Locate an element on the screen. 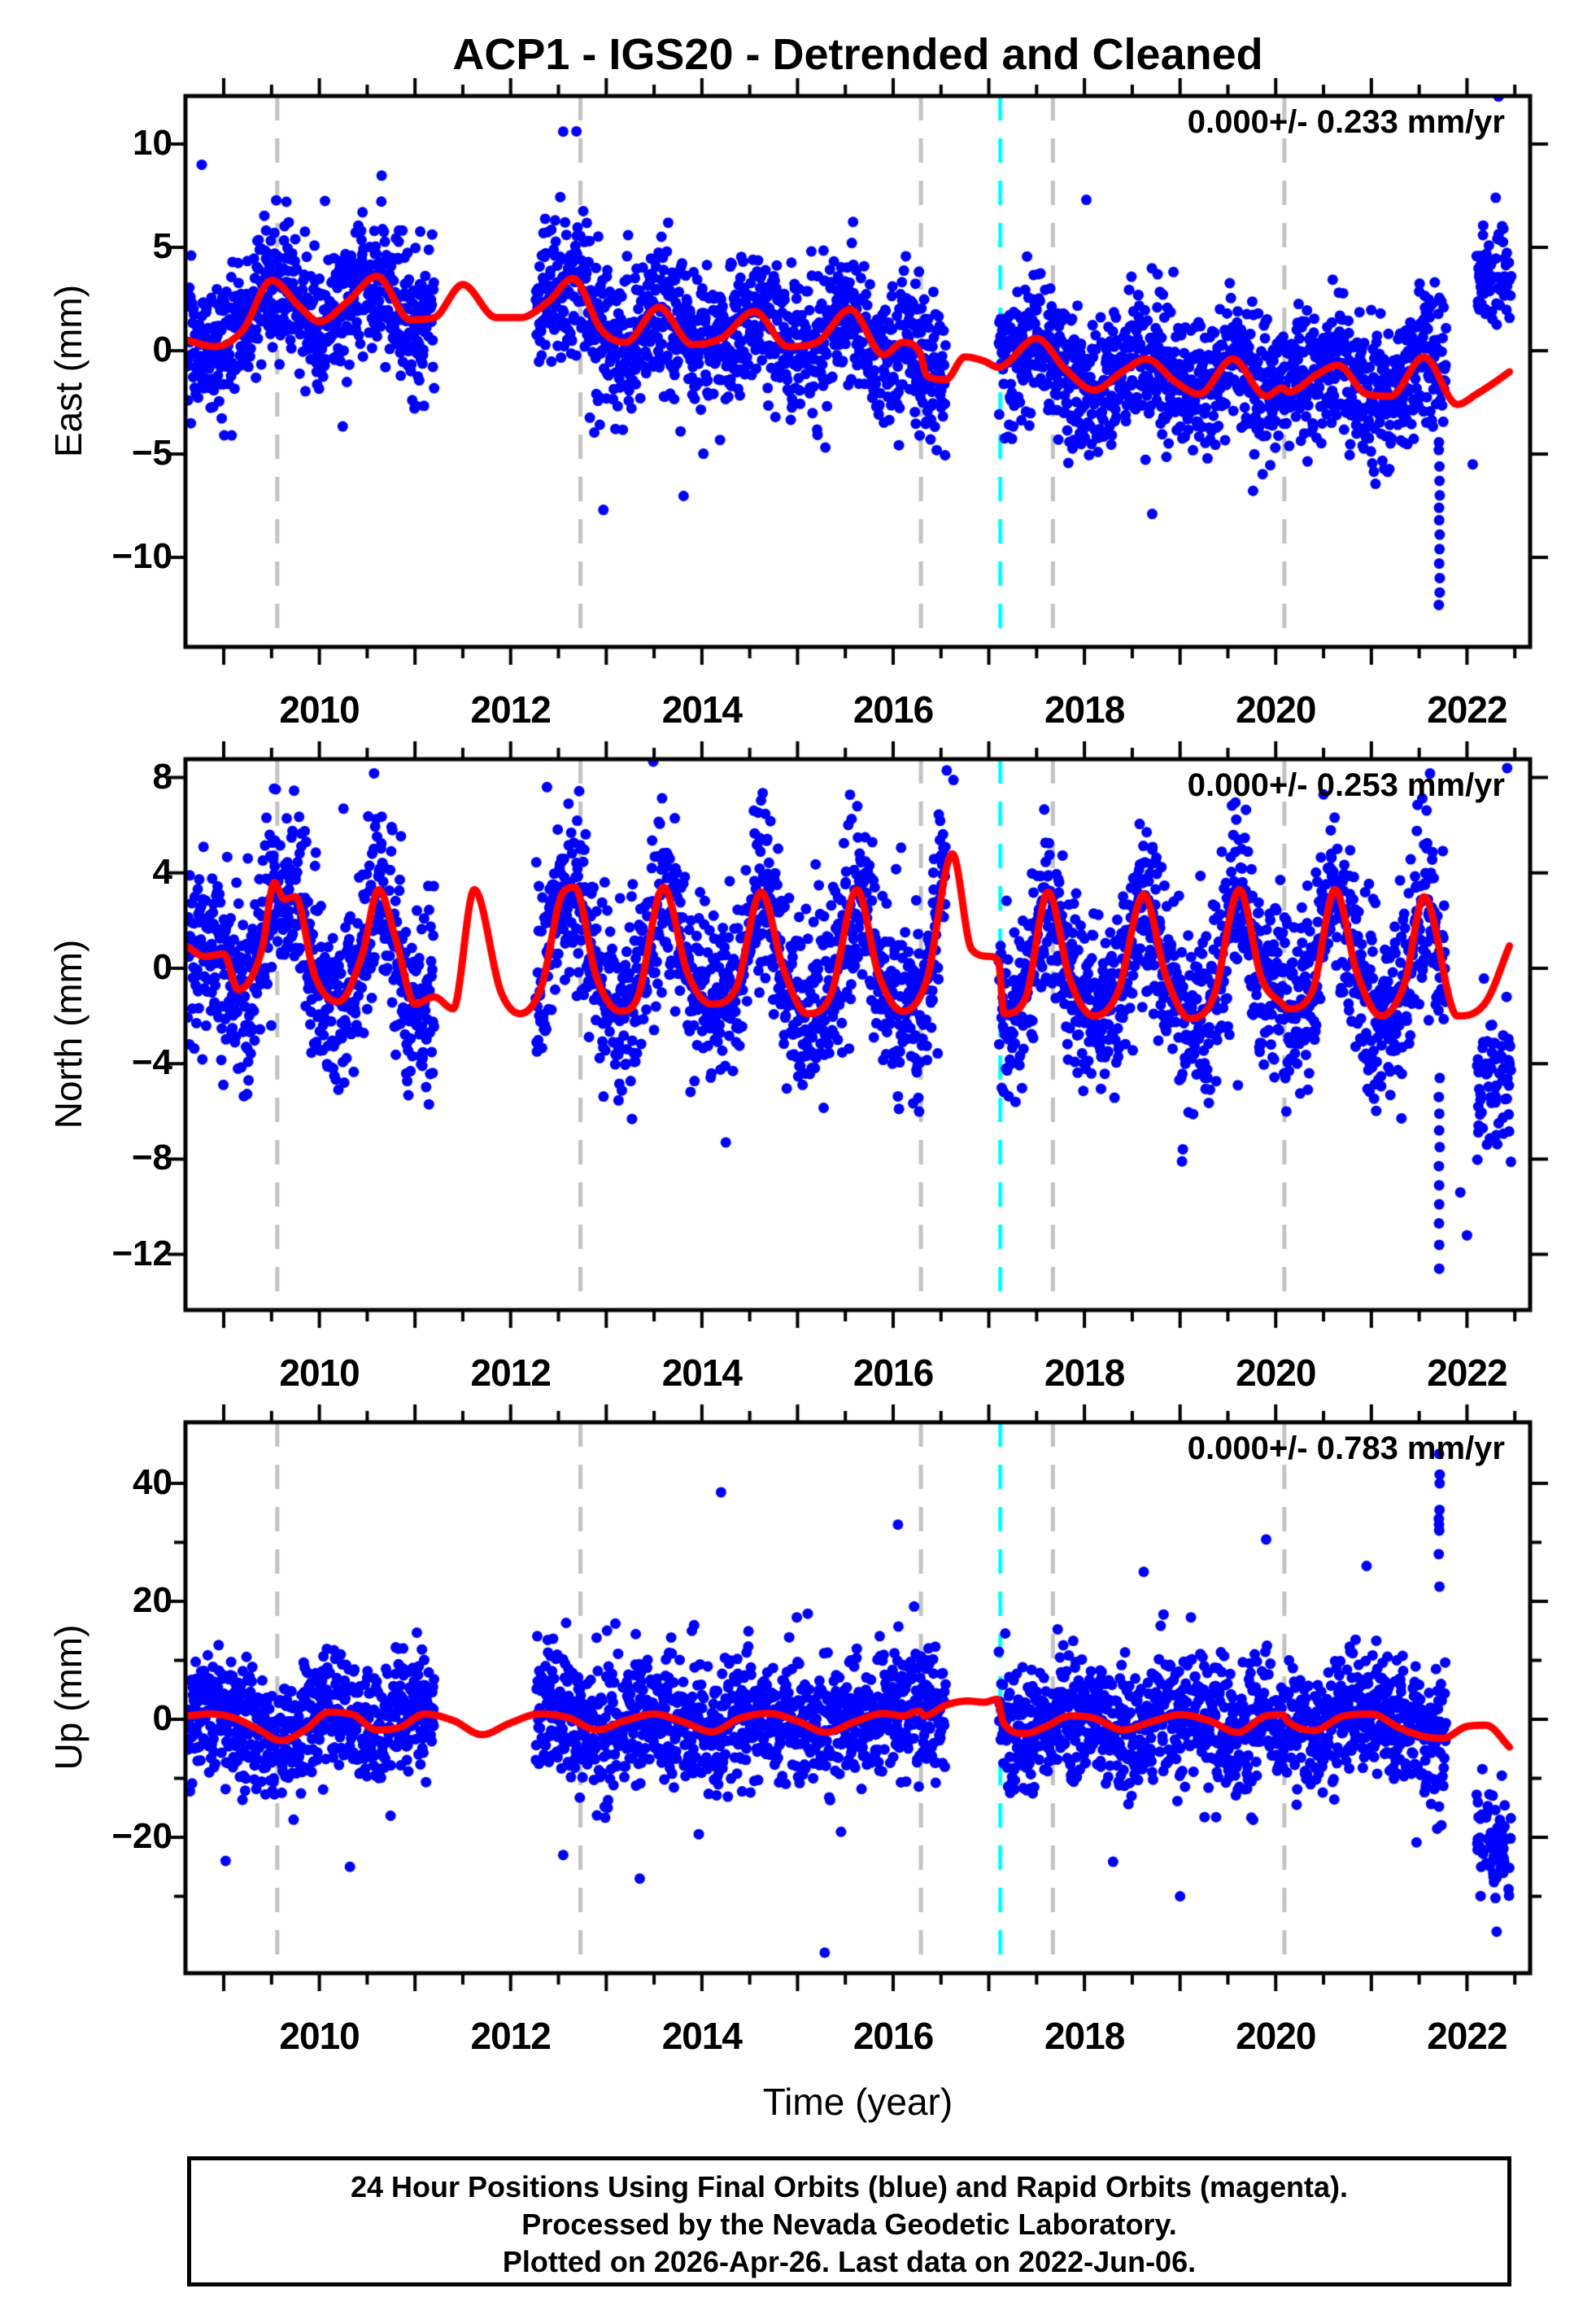  y-tick-label-north: 0 is located at coordinates (162, 967).